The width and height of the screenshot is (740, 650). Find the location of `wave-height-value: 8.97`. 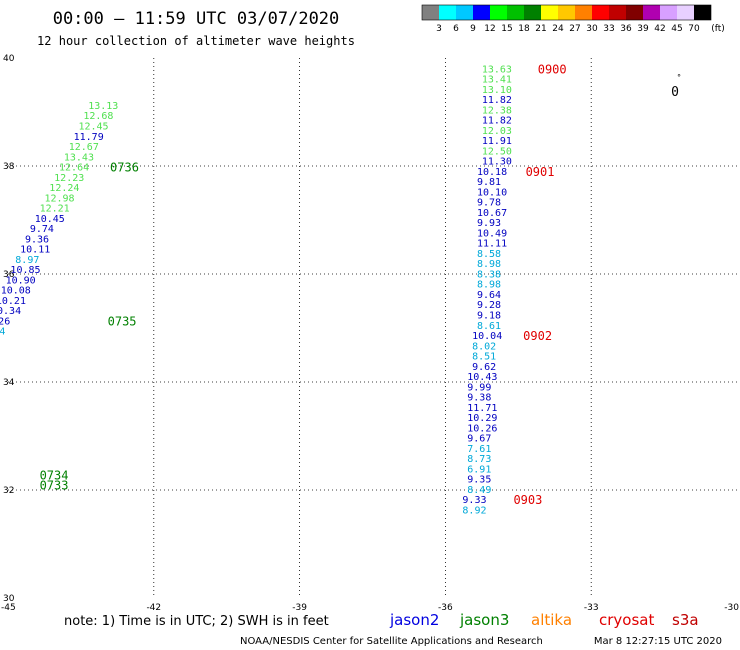

wave-height-value: 8.97 is located at coordinates (27, 260).